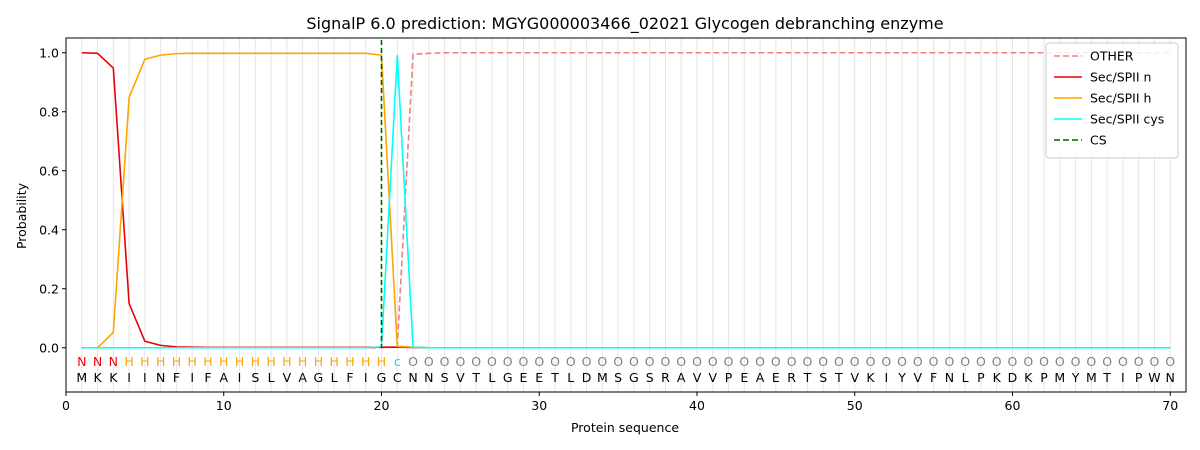  What do you see at coordinates (397, 377) in the screenshot?
I see `residue-letter: C` at bounding box center [397, 377].